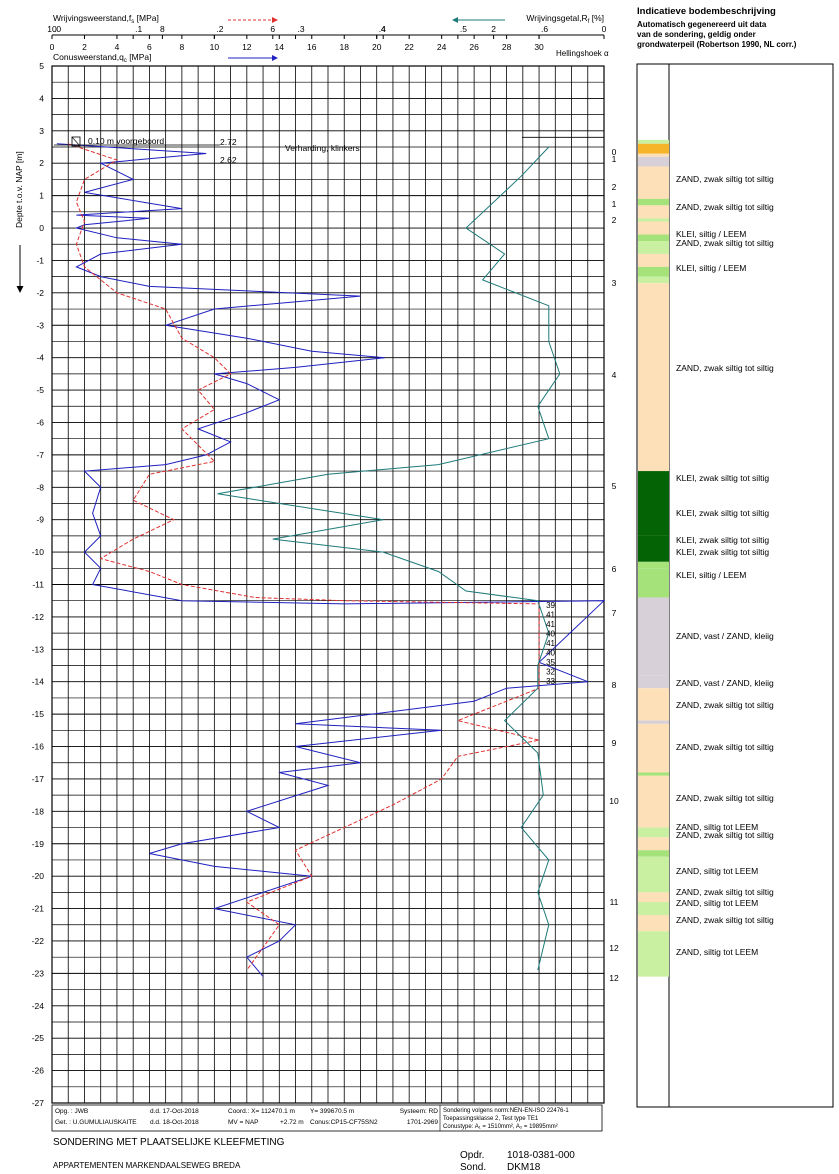 This screenshot has width=839, height=1174. Describe the element at coordinates (57, 29) in the screenshot. I see `fs-tick-label: .0` at that location.